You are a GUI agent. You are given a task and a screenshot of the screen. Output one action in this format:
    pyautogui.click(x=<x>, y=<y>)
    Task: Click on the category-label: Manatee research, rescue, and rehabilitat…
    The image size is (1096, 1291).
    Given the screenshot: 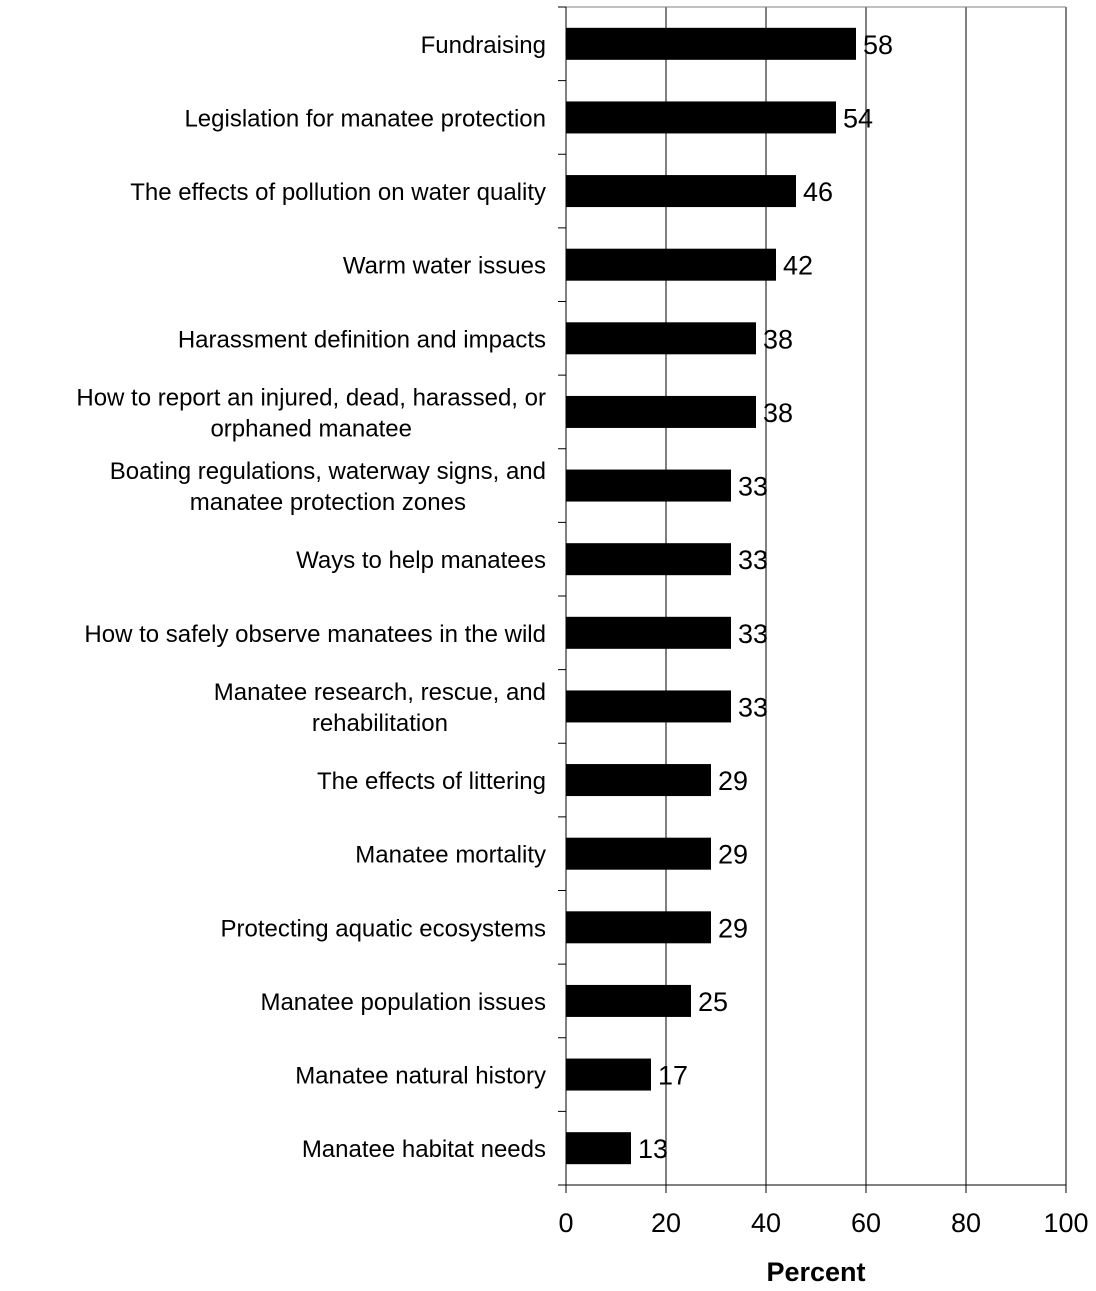 What is the action you would take?
    pyautogui.click(x=380, y=708)
    